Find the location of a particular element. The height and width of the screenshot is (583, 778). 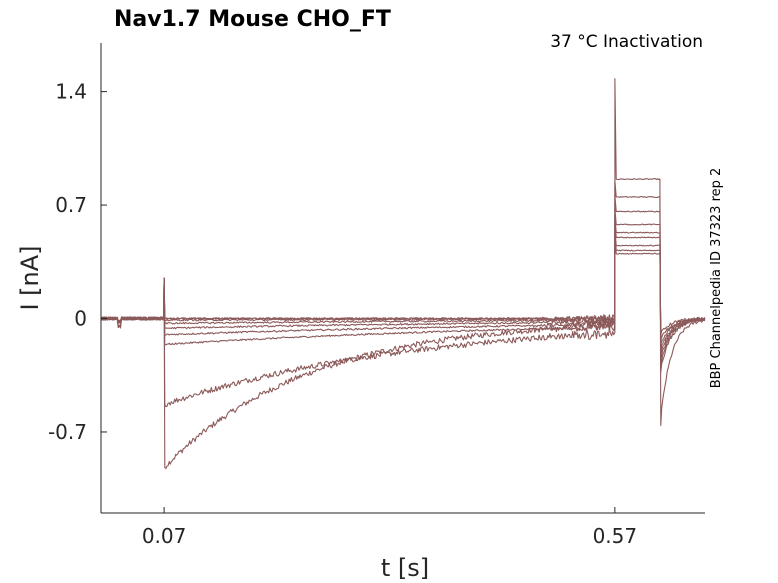

y-tick-group: 1.4 0.7 0 -0.7 is located at coordinates (77, 262).